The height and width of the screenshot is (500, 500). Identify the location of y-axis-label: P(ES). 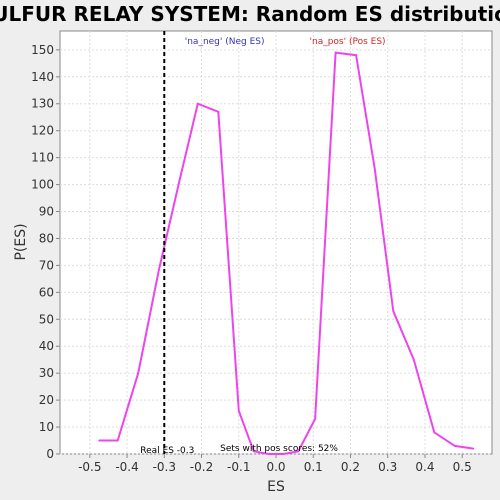
(21, 241).